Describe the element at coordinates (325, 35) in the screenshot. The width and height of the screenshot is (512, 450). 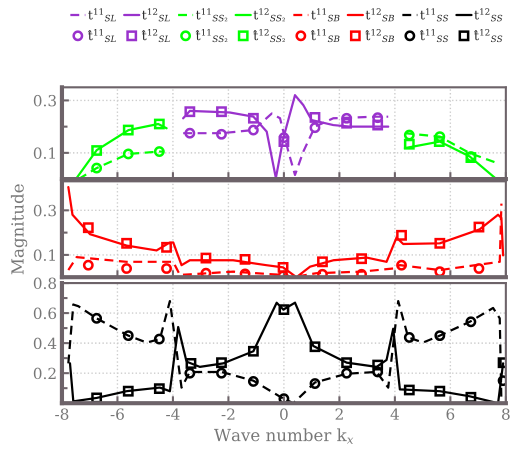
I see `legend-label: t̂$^{11}$$_{SB}$` at that location.